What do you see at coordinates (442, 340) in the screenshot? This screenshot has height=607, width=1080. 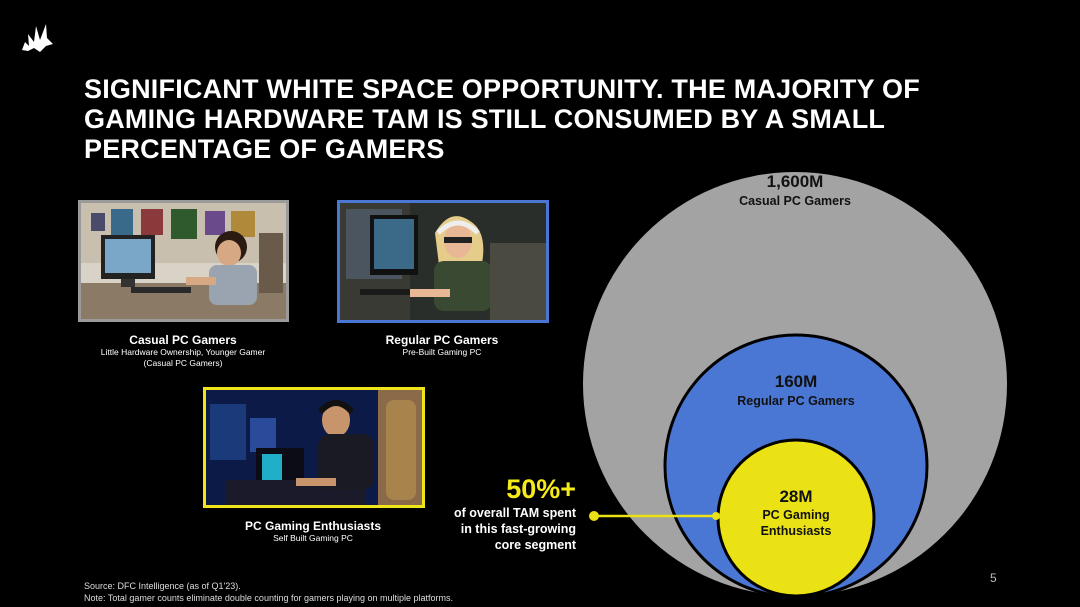 I see `regular-title: Regular PC Gamers` at bounding box center [442, 340].